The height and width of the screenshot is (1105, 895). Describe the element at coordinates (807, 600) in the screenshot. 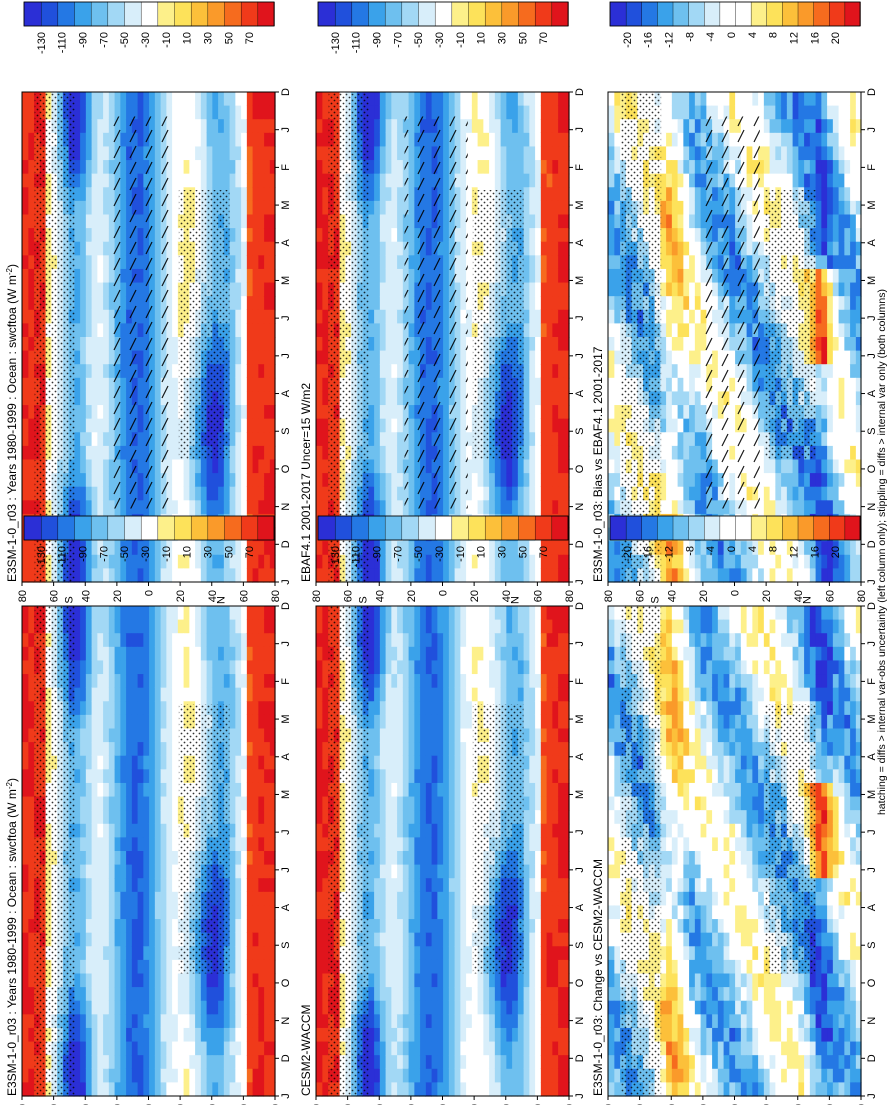

I see `hemi-label-n: N` at that location.